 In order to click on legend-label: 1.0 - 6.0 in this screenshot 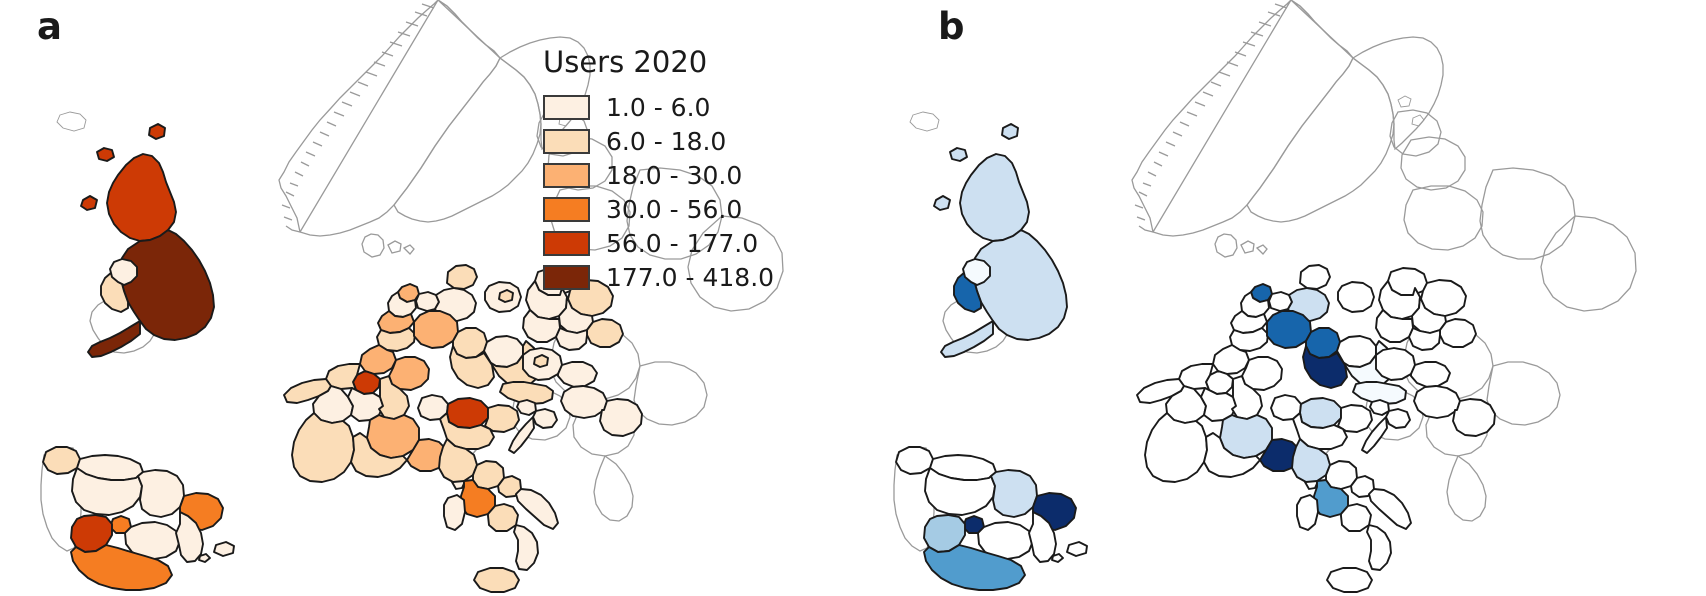, I will do `click(658, 107)`.